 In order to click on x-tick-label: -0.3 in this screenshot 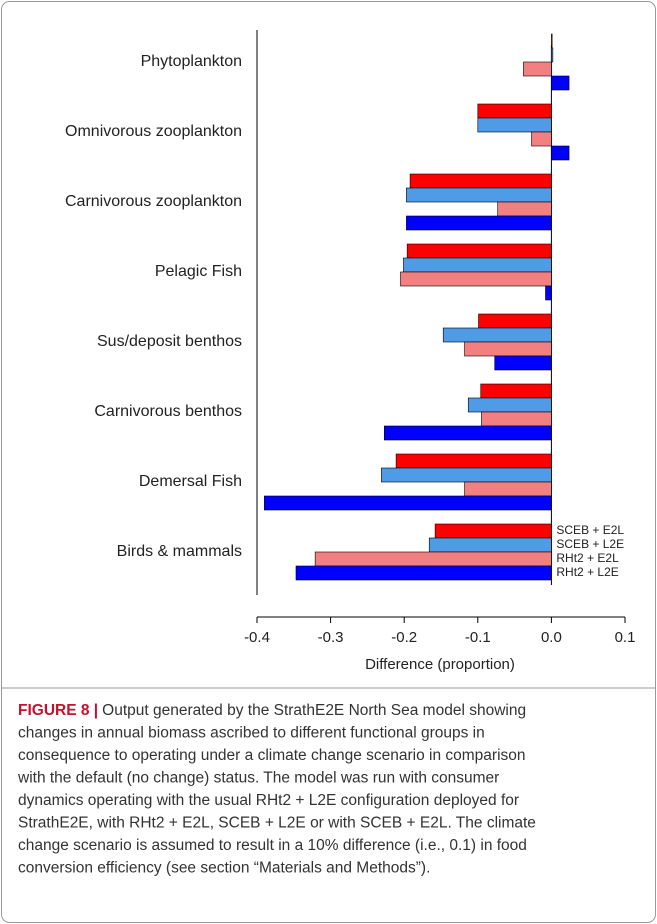, I will do `click(331, 637)`.